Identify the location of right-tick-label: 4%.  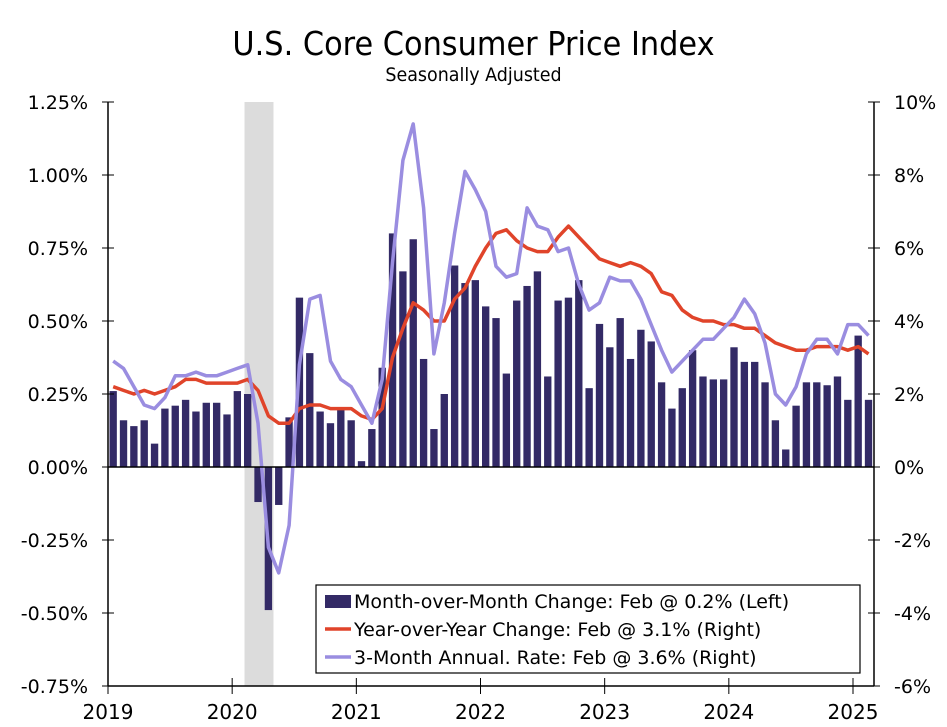
(909, 322).